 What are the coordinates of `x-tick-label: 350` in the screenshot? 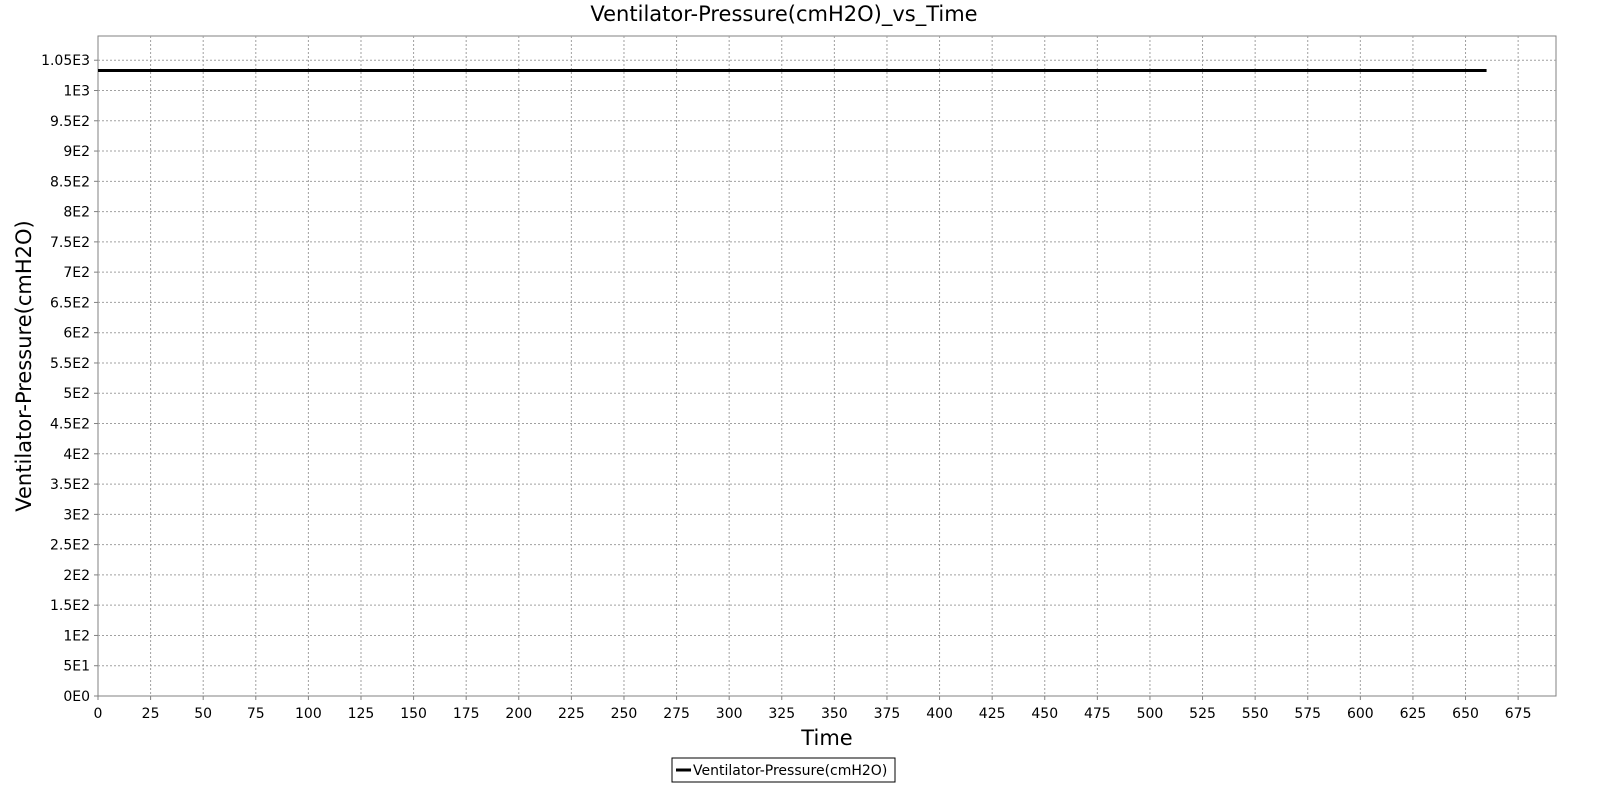 It's located at (834, 714).